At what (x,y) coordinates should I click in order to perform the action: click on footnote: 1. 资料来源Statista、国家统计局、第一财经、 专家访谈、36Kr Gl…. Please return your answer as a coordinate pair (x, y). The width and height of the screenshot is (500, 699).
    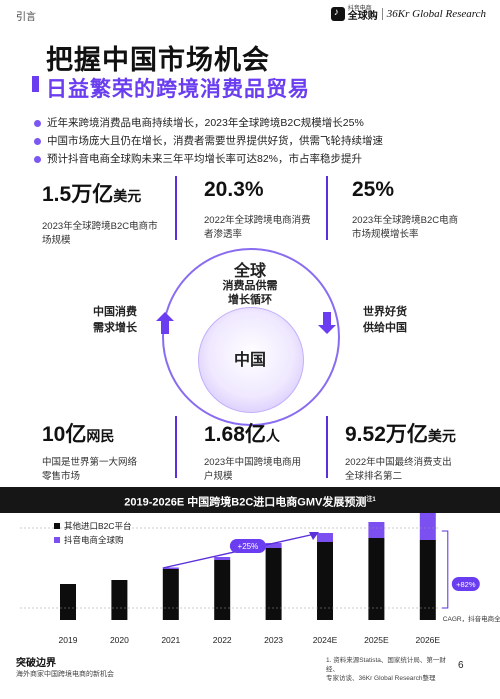
    Looking at the image, I should click on (388, 669).